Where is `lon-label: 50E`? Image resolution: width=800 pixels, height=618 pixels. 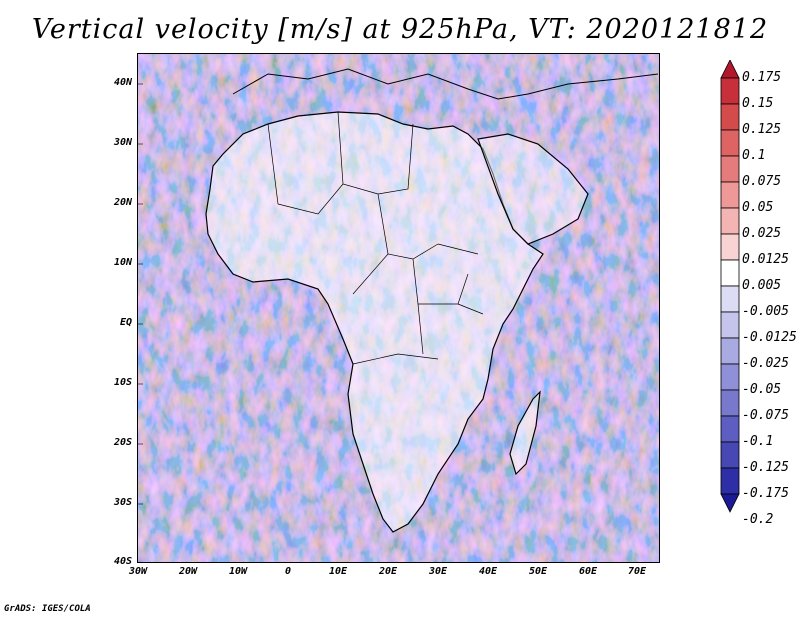 lon-label: 50E is located at coordinates (538, 571).